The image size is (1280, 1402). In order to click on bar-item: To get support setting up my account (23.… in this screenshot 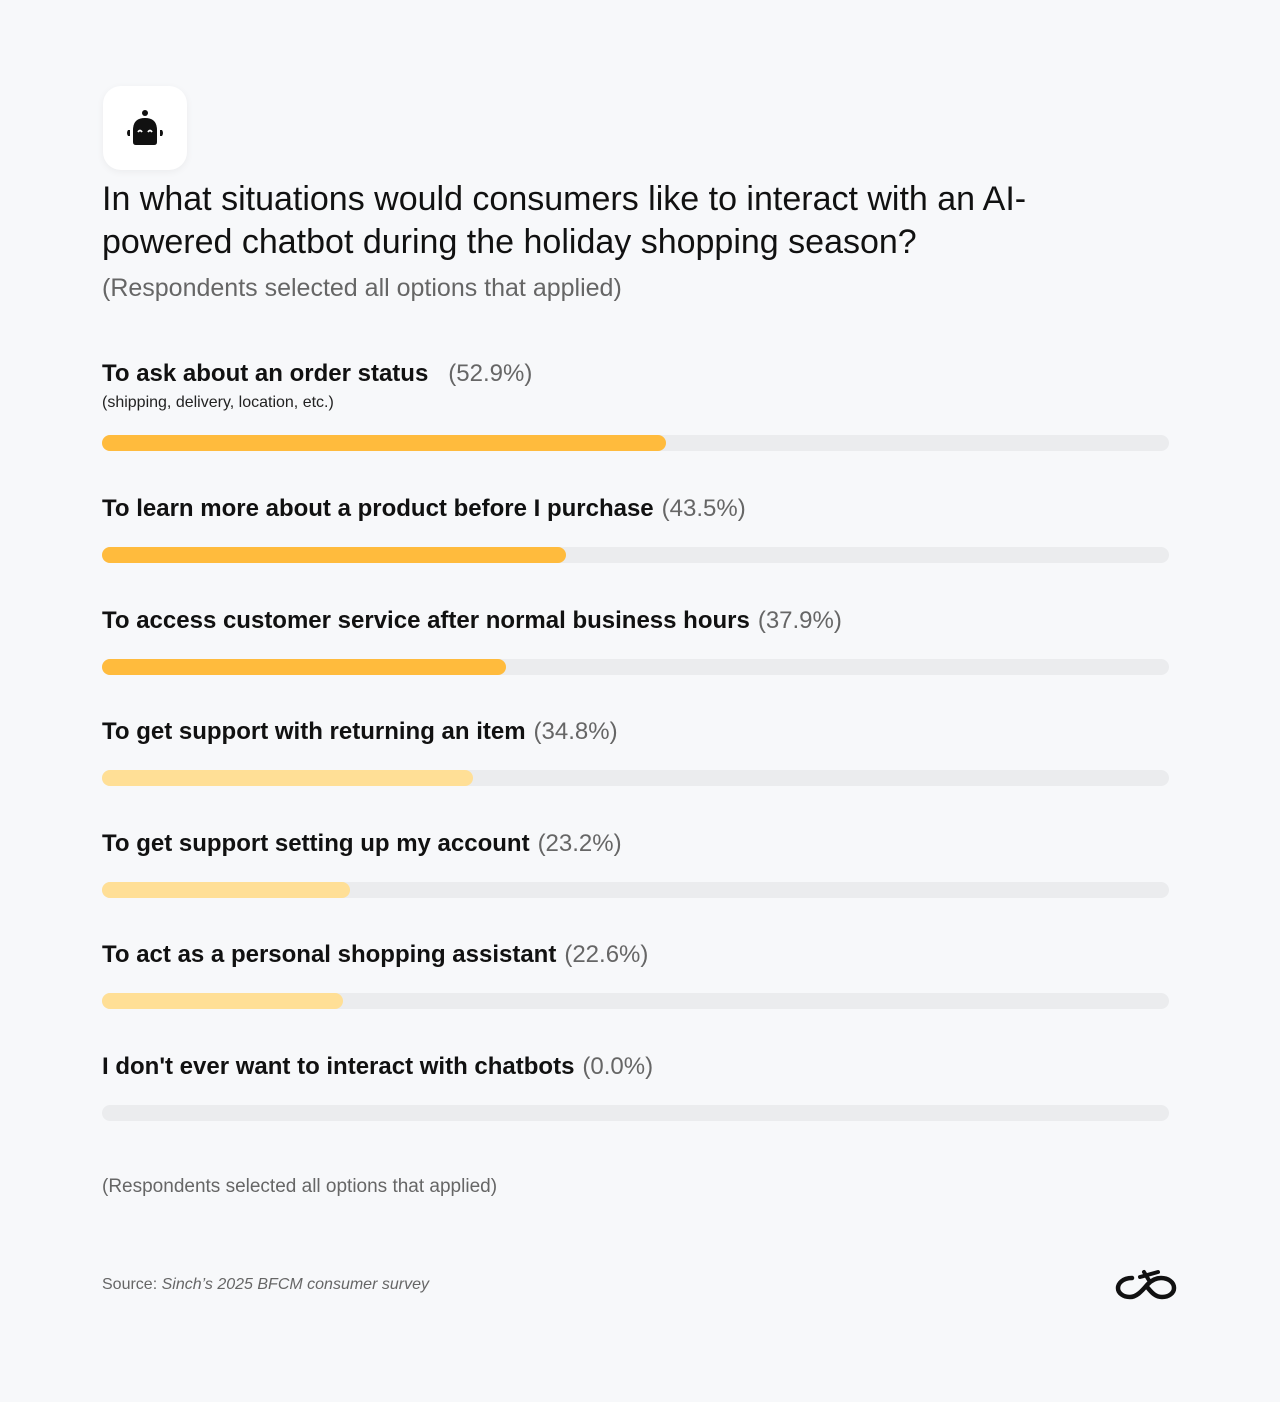, I will do `click(636, 864)`.